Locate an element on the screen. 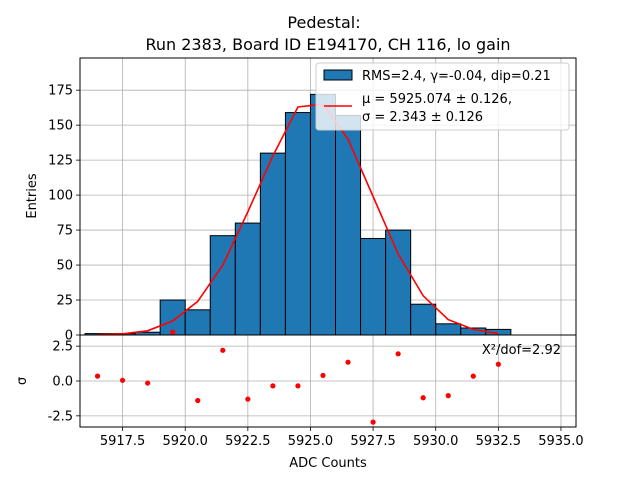 This screenshot has width=640, height=480. residuals-y-label: σ is located at coordinates (22, 381).